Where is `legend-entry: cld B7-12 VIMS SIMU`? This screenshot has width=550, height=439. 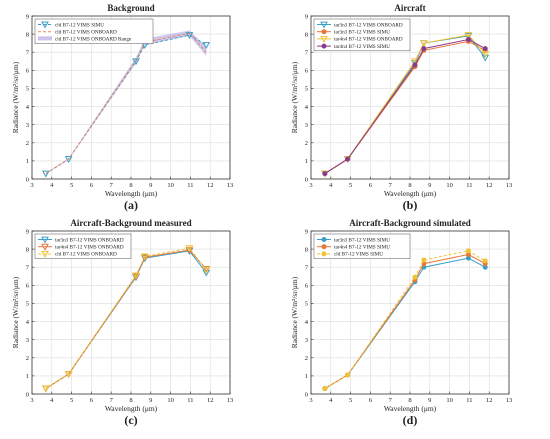 legend-entry: cld B7-12 VIMS SIMU is located at coordinates (79, 25).